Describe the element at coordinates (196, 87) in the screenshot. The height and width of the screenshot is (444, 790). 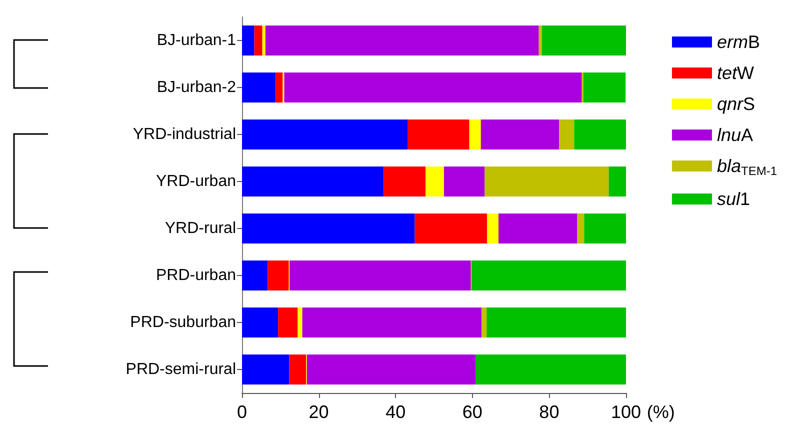
I see `y-tick-label: BJ-urban-2` at that location.